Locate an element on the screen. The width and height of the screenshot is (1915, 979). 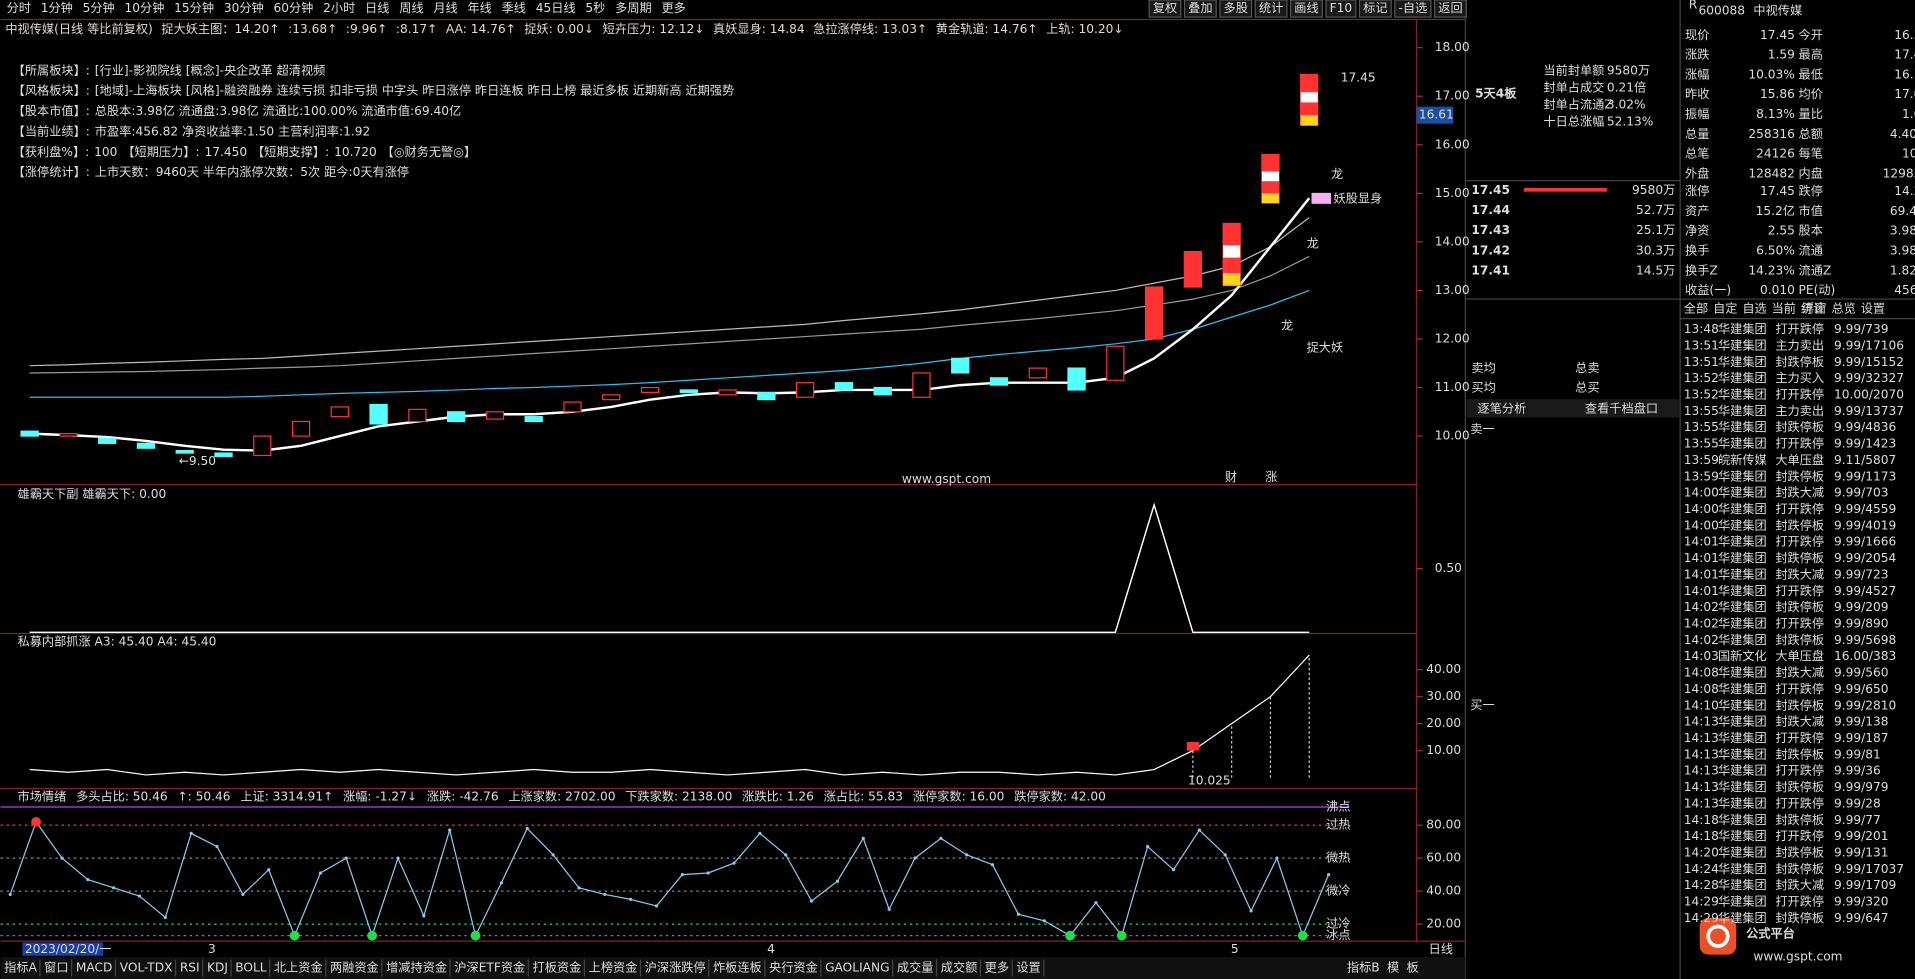
tool-label: 多股 is located at coordinates (1236, 8).